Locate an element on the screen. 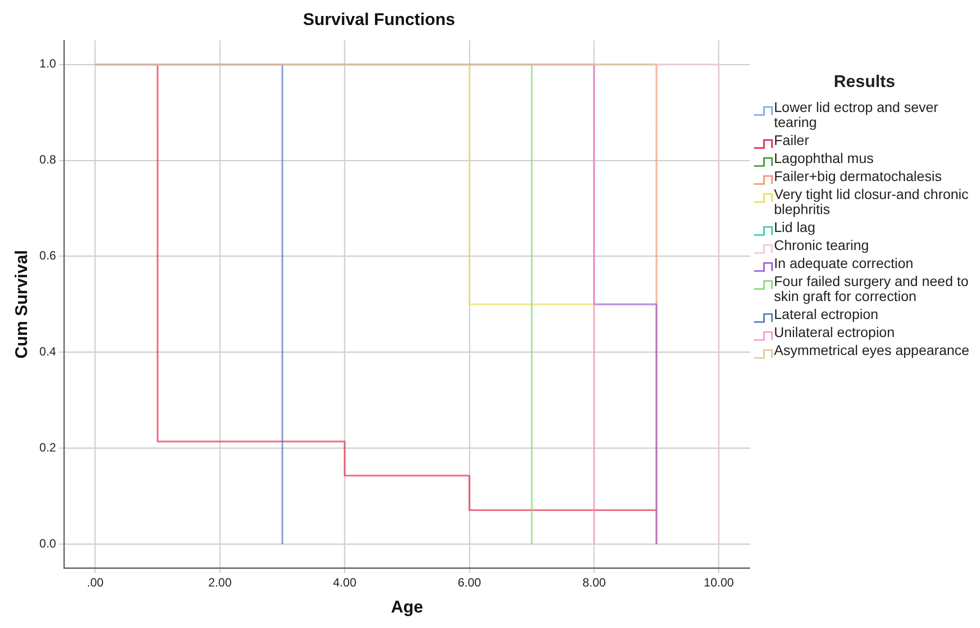 This screenshot has width=980, height=628. y-tick-label: 1.0 is located at coordinates (47, 63).